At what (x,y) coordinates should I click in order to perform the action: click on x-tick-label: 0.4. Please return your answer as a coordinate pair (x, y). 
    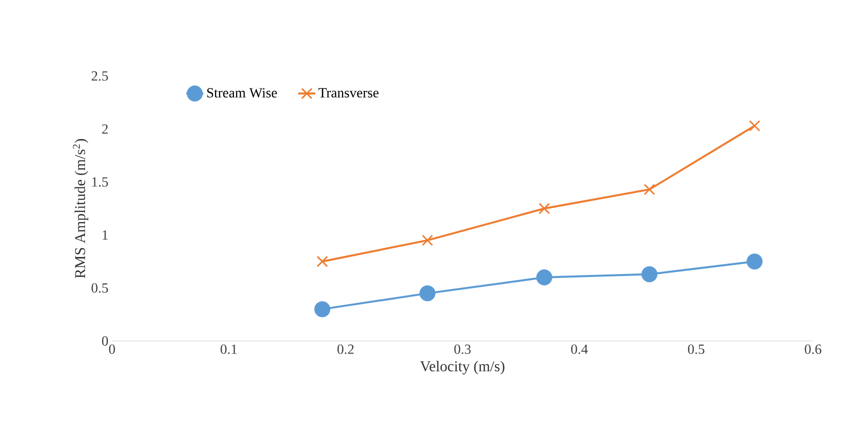
    Looking at the image, I should click on (579, 349).